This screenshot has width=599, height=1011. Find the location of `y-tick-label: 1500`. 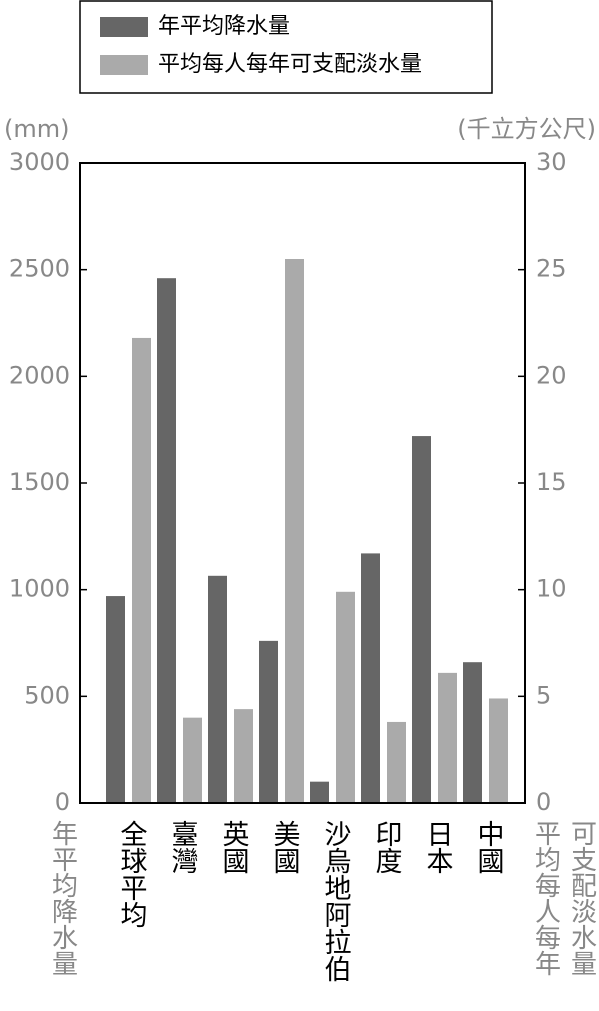

y-tick-label: 1500 is located at coordinates (39, 482).